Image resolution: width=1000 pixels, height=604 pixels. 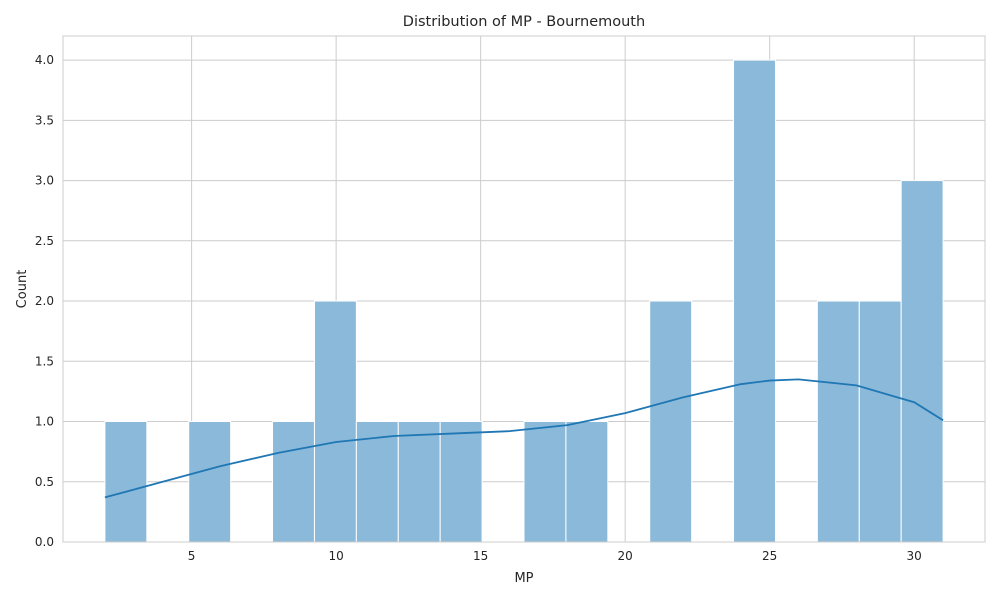 I want to click on x-tick-label: 15, so click(x=480, y=556).